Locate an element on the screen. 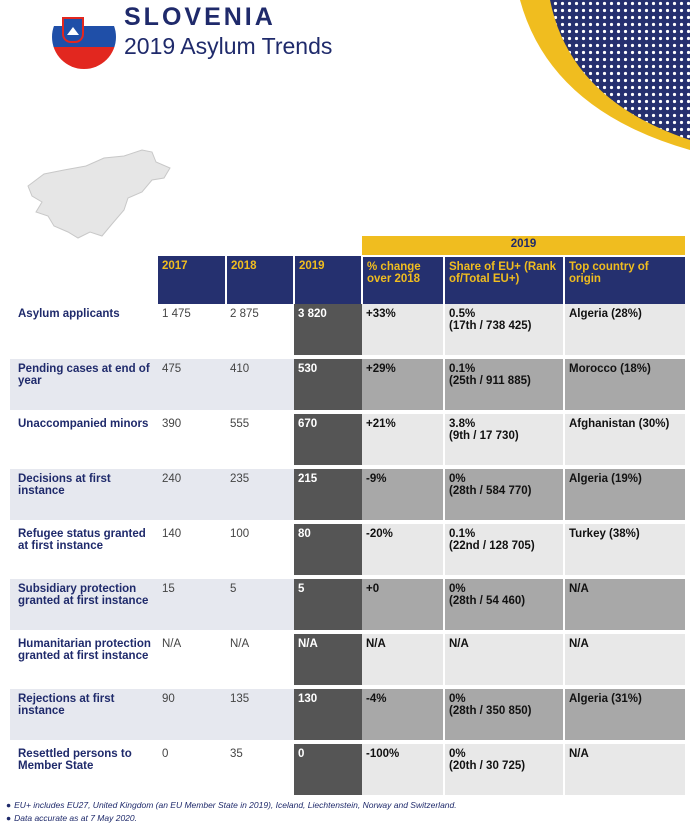  col-header-2017: 2017 is located at coordinates (192, 280).